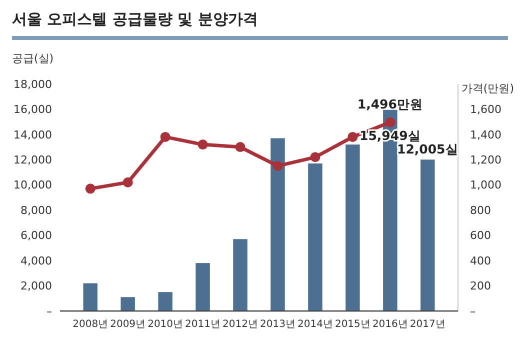  I want to click on y-tick-label: 16,000, so click(33, 109).